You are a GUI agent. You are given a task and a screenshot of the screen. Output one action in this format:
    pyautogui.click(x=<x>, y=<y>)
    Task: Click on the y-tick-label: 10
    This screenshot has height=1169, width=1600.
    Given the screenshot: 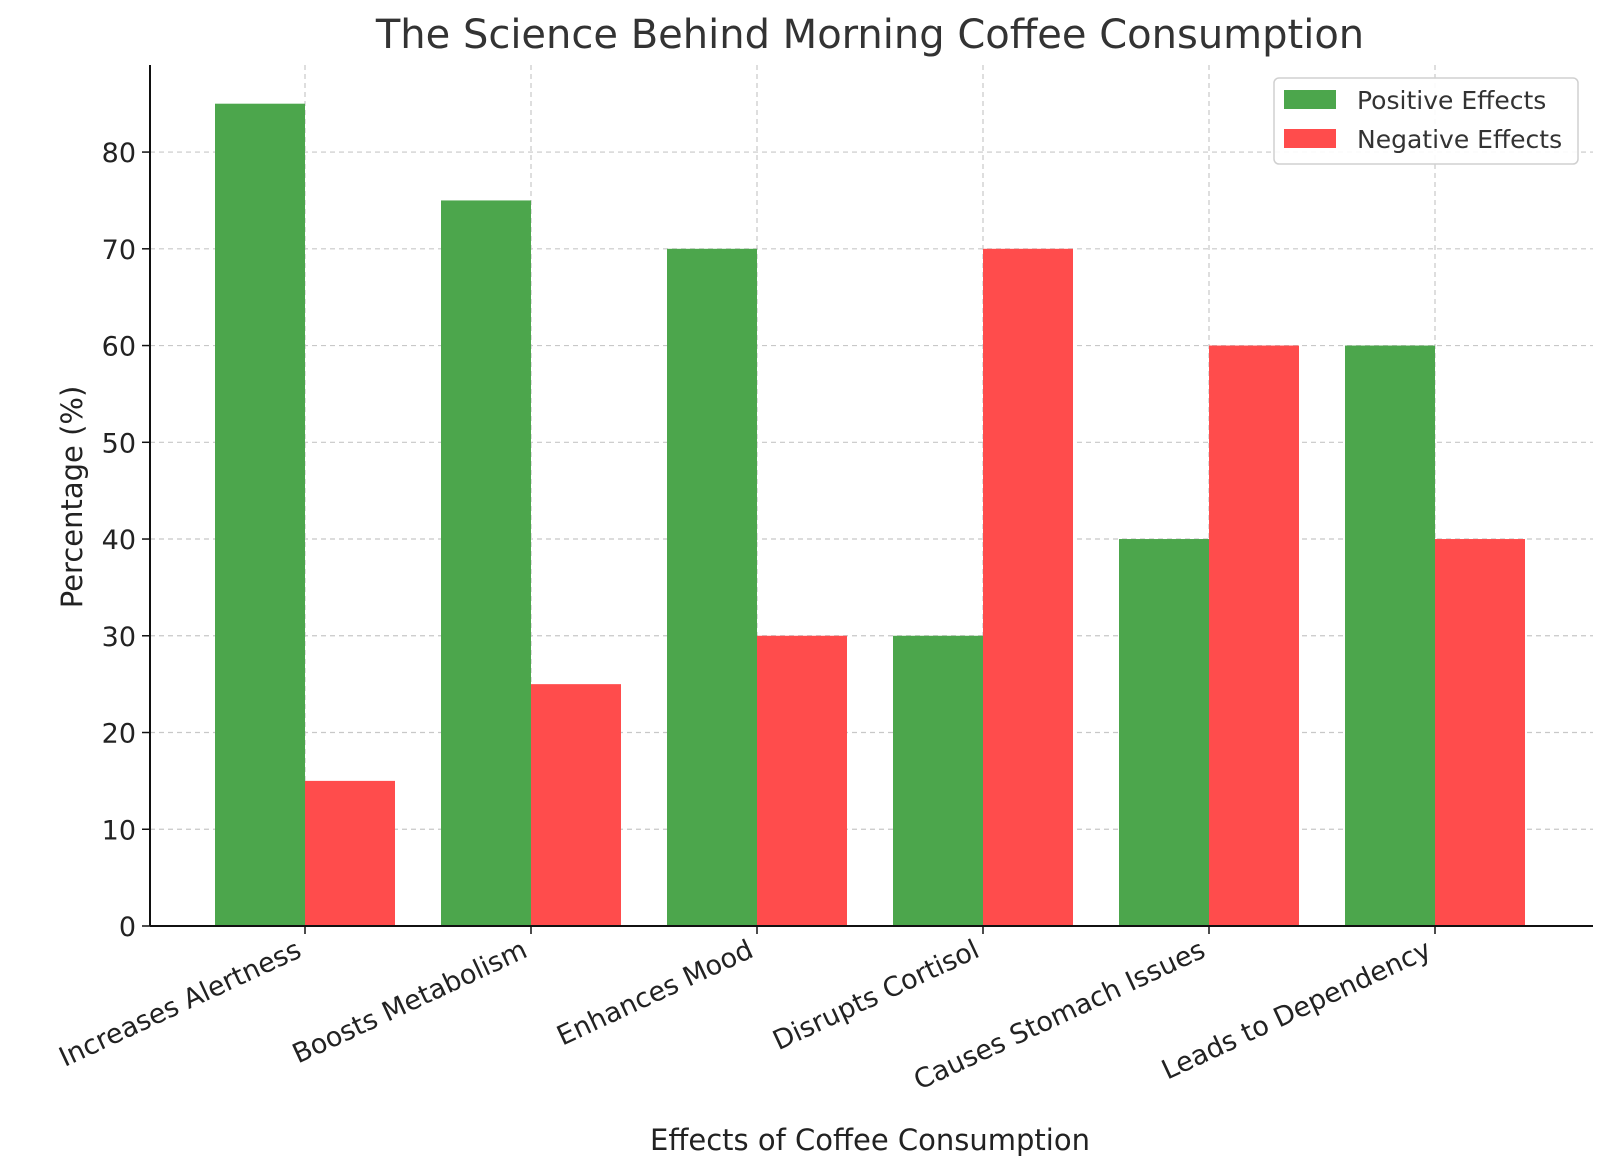 What is the action you would take?
    pyautogui.click(x=119, y=830)
    